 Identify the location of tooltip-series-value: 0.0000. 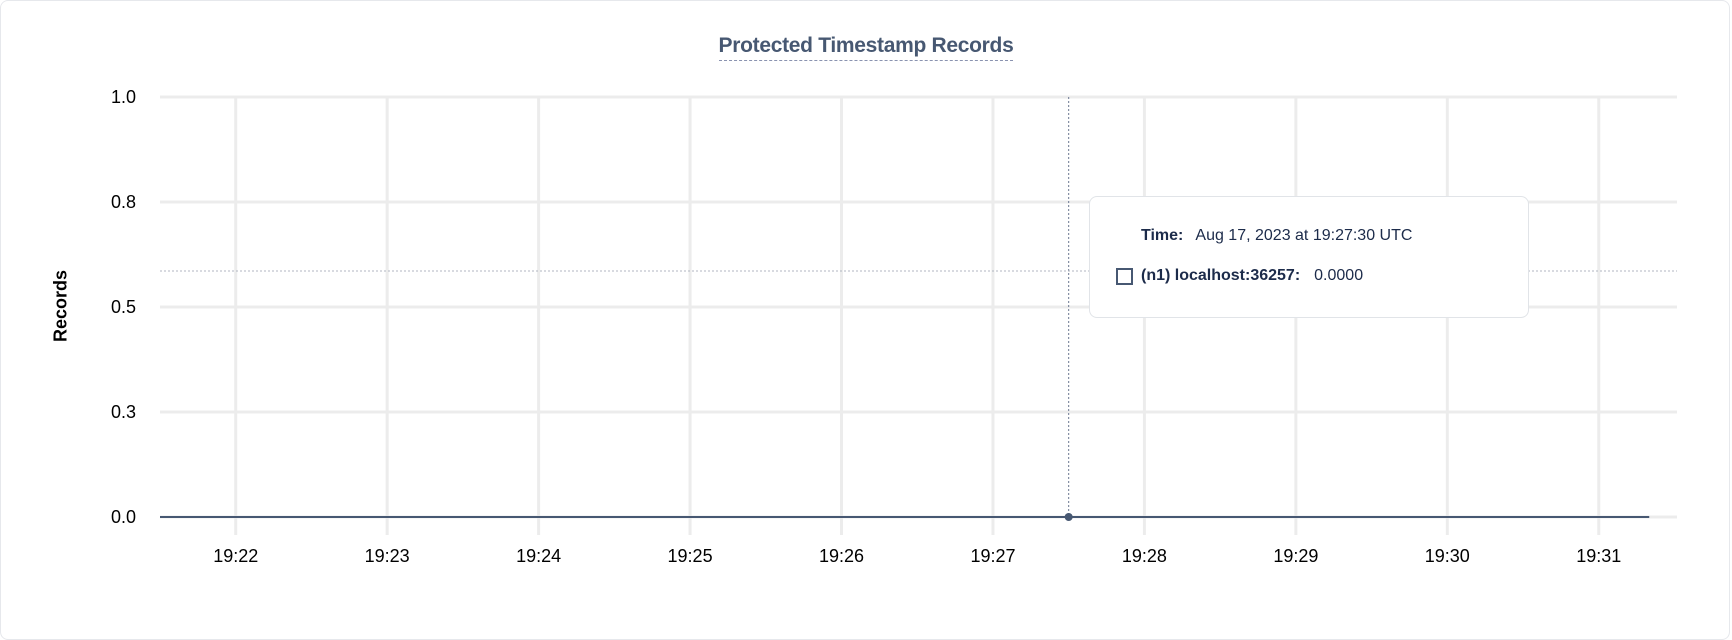
(1339, 275).